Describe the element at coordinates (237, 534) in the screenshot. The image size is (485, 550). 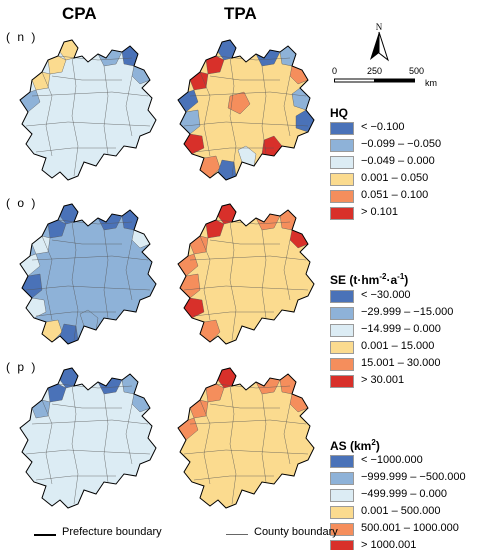
I see `county-boundary-line` at that location.